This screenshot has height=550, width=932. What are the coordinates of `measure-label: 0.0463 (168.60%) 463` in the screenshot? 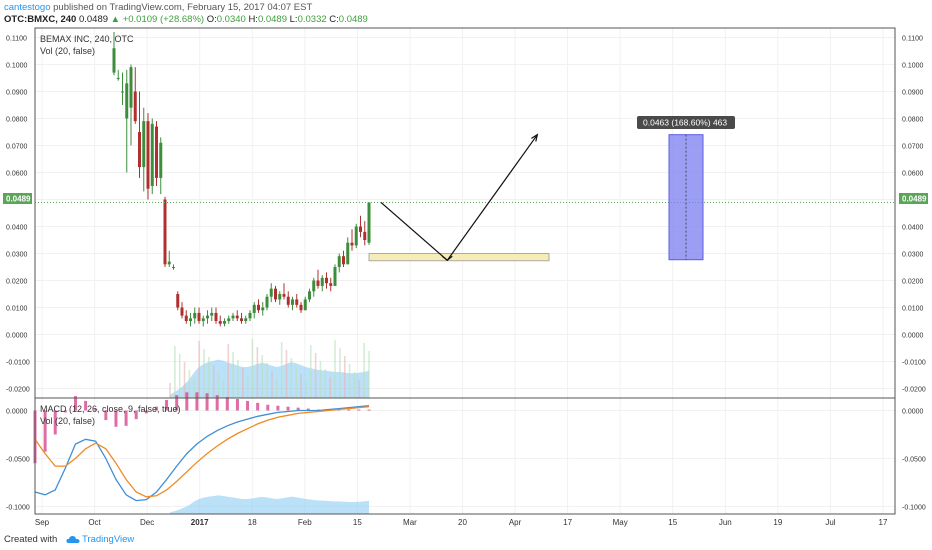 It's located at (685, 123).